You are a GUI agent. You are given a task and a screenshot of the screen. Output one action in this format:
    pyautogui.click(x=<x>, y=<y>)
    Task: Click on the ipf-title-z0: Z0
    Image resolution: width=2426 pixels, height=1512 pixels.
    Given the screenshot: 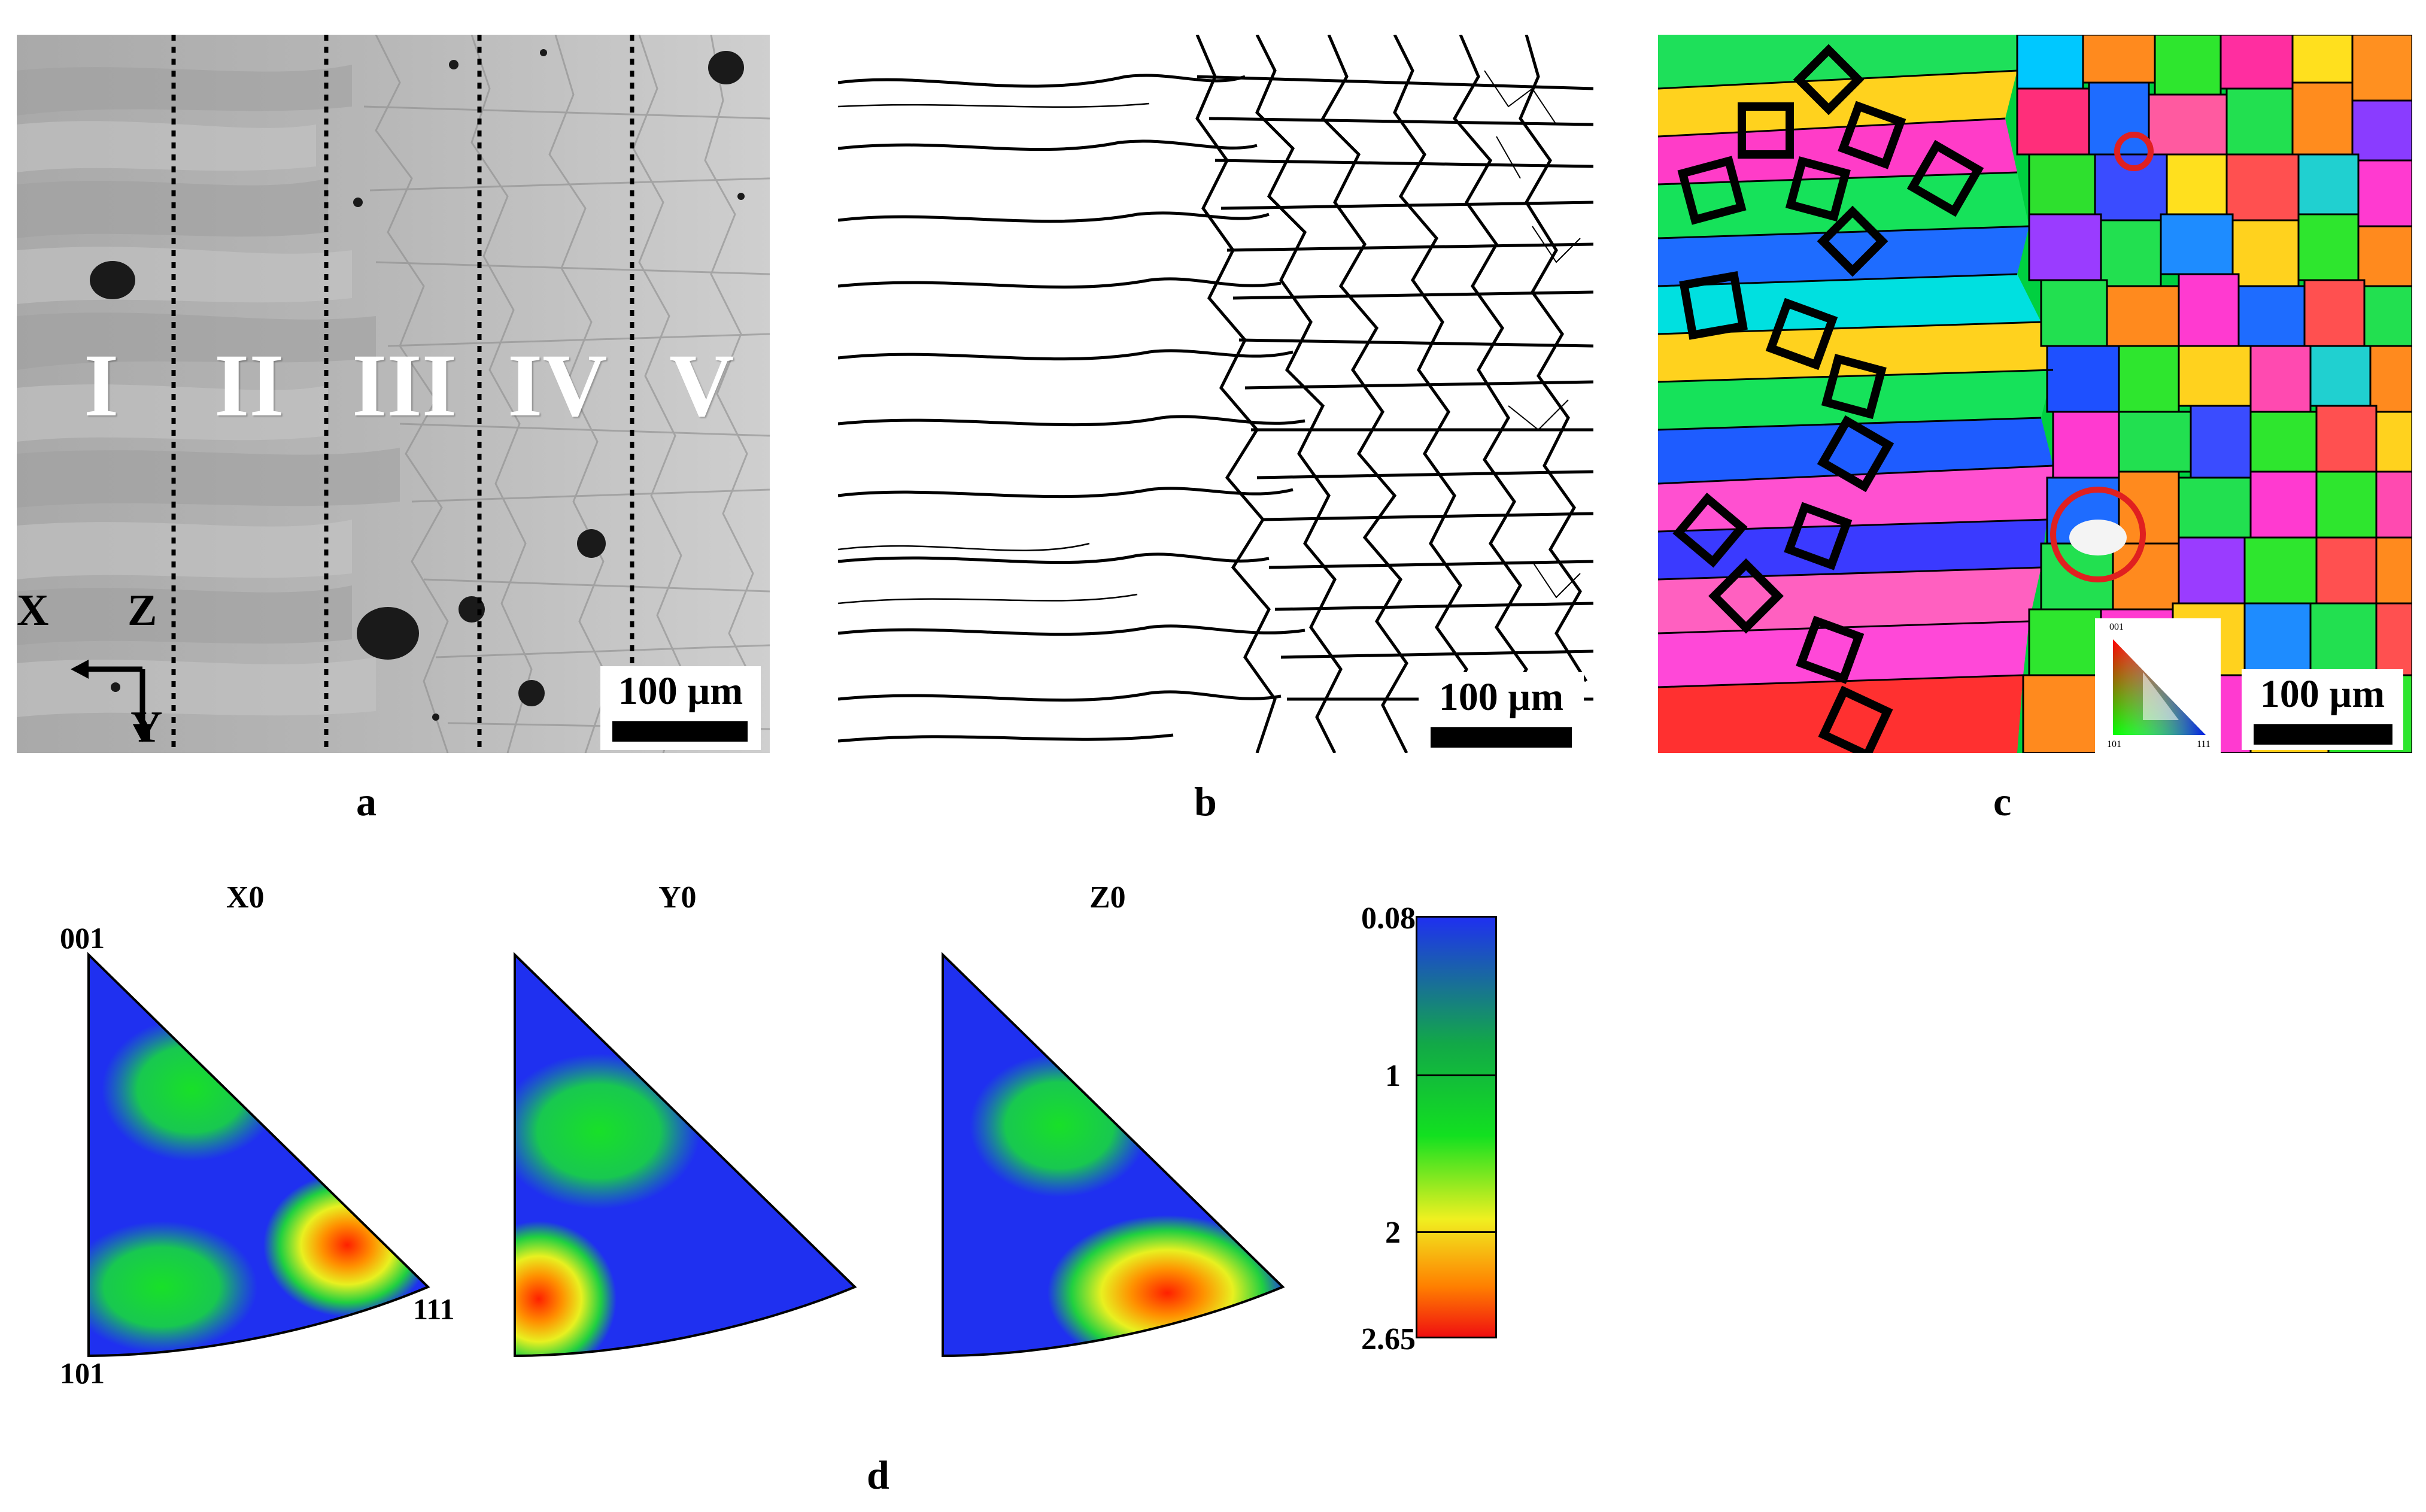 What is the action you would take?
    pyautogui.click(x=1107, y=898)
    